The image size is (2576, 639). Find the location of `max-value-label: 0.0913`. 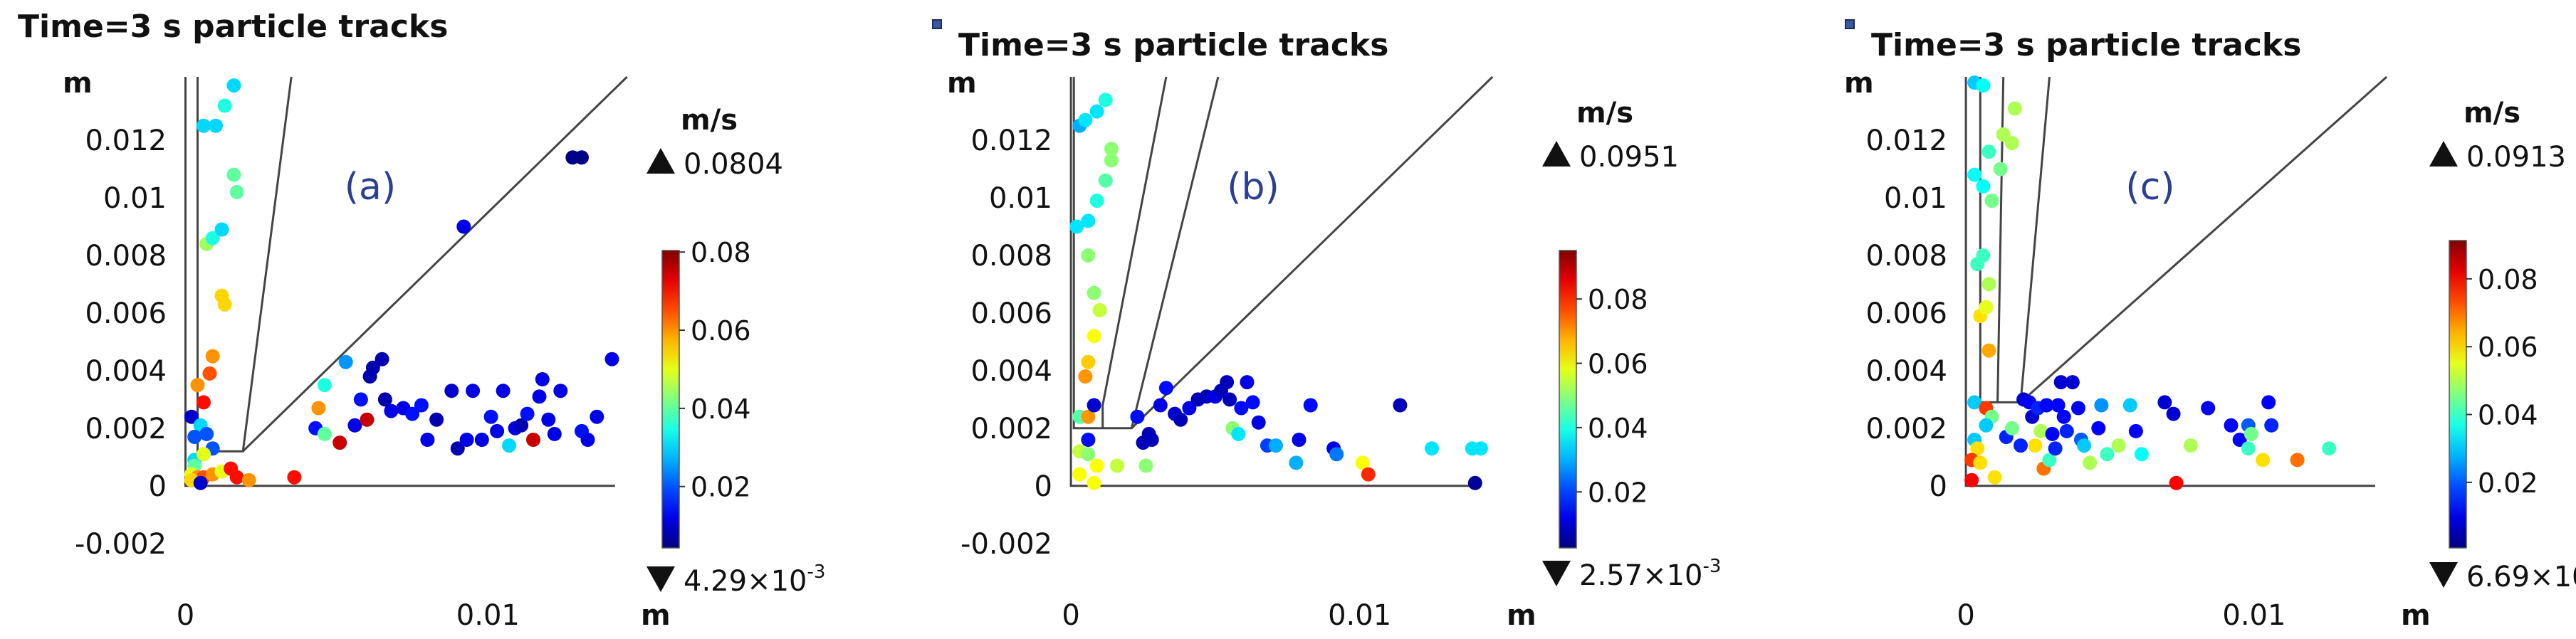

max-value-label: 0.0913 is located at coordinates (2516, 158).